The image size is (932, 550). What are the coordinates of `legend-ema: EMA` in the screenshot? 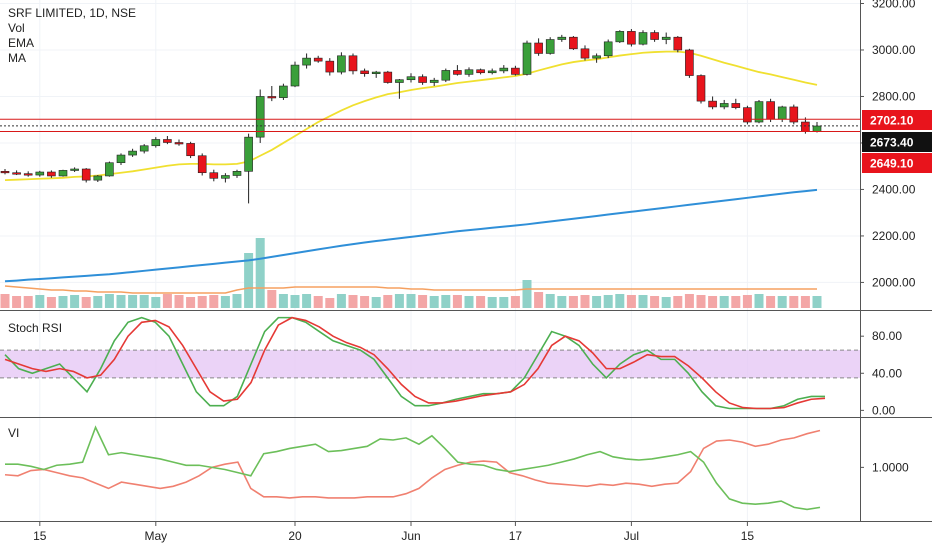 It's located at (21, 43).